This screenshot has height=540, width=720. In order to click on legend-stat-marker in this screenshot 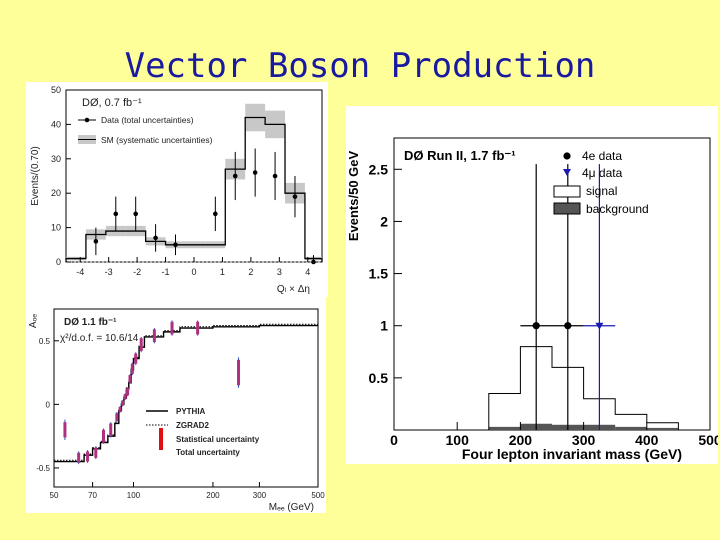, I will do `click(161, 439)`.